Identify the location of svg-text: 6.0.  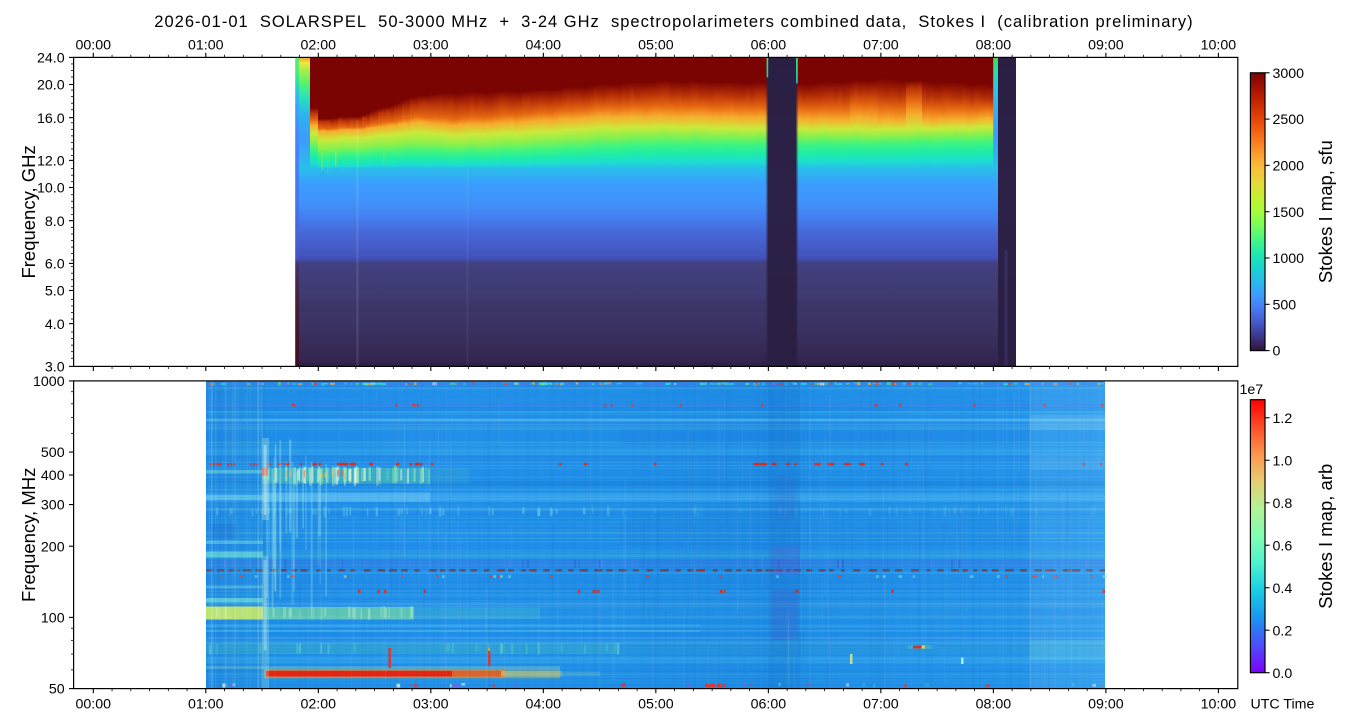
(55, 265).